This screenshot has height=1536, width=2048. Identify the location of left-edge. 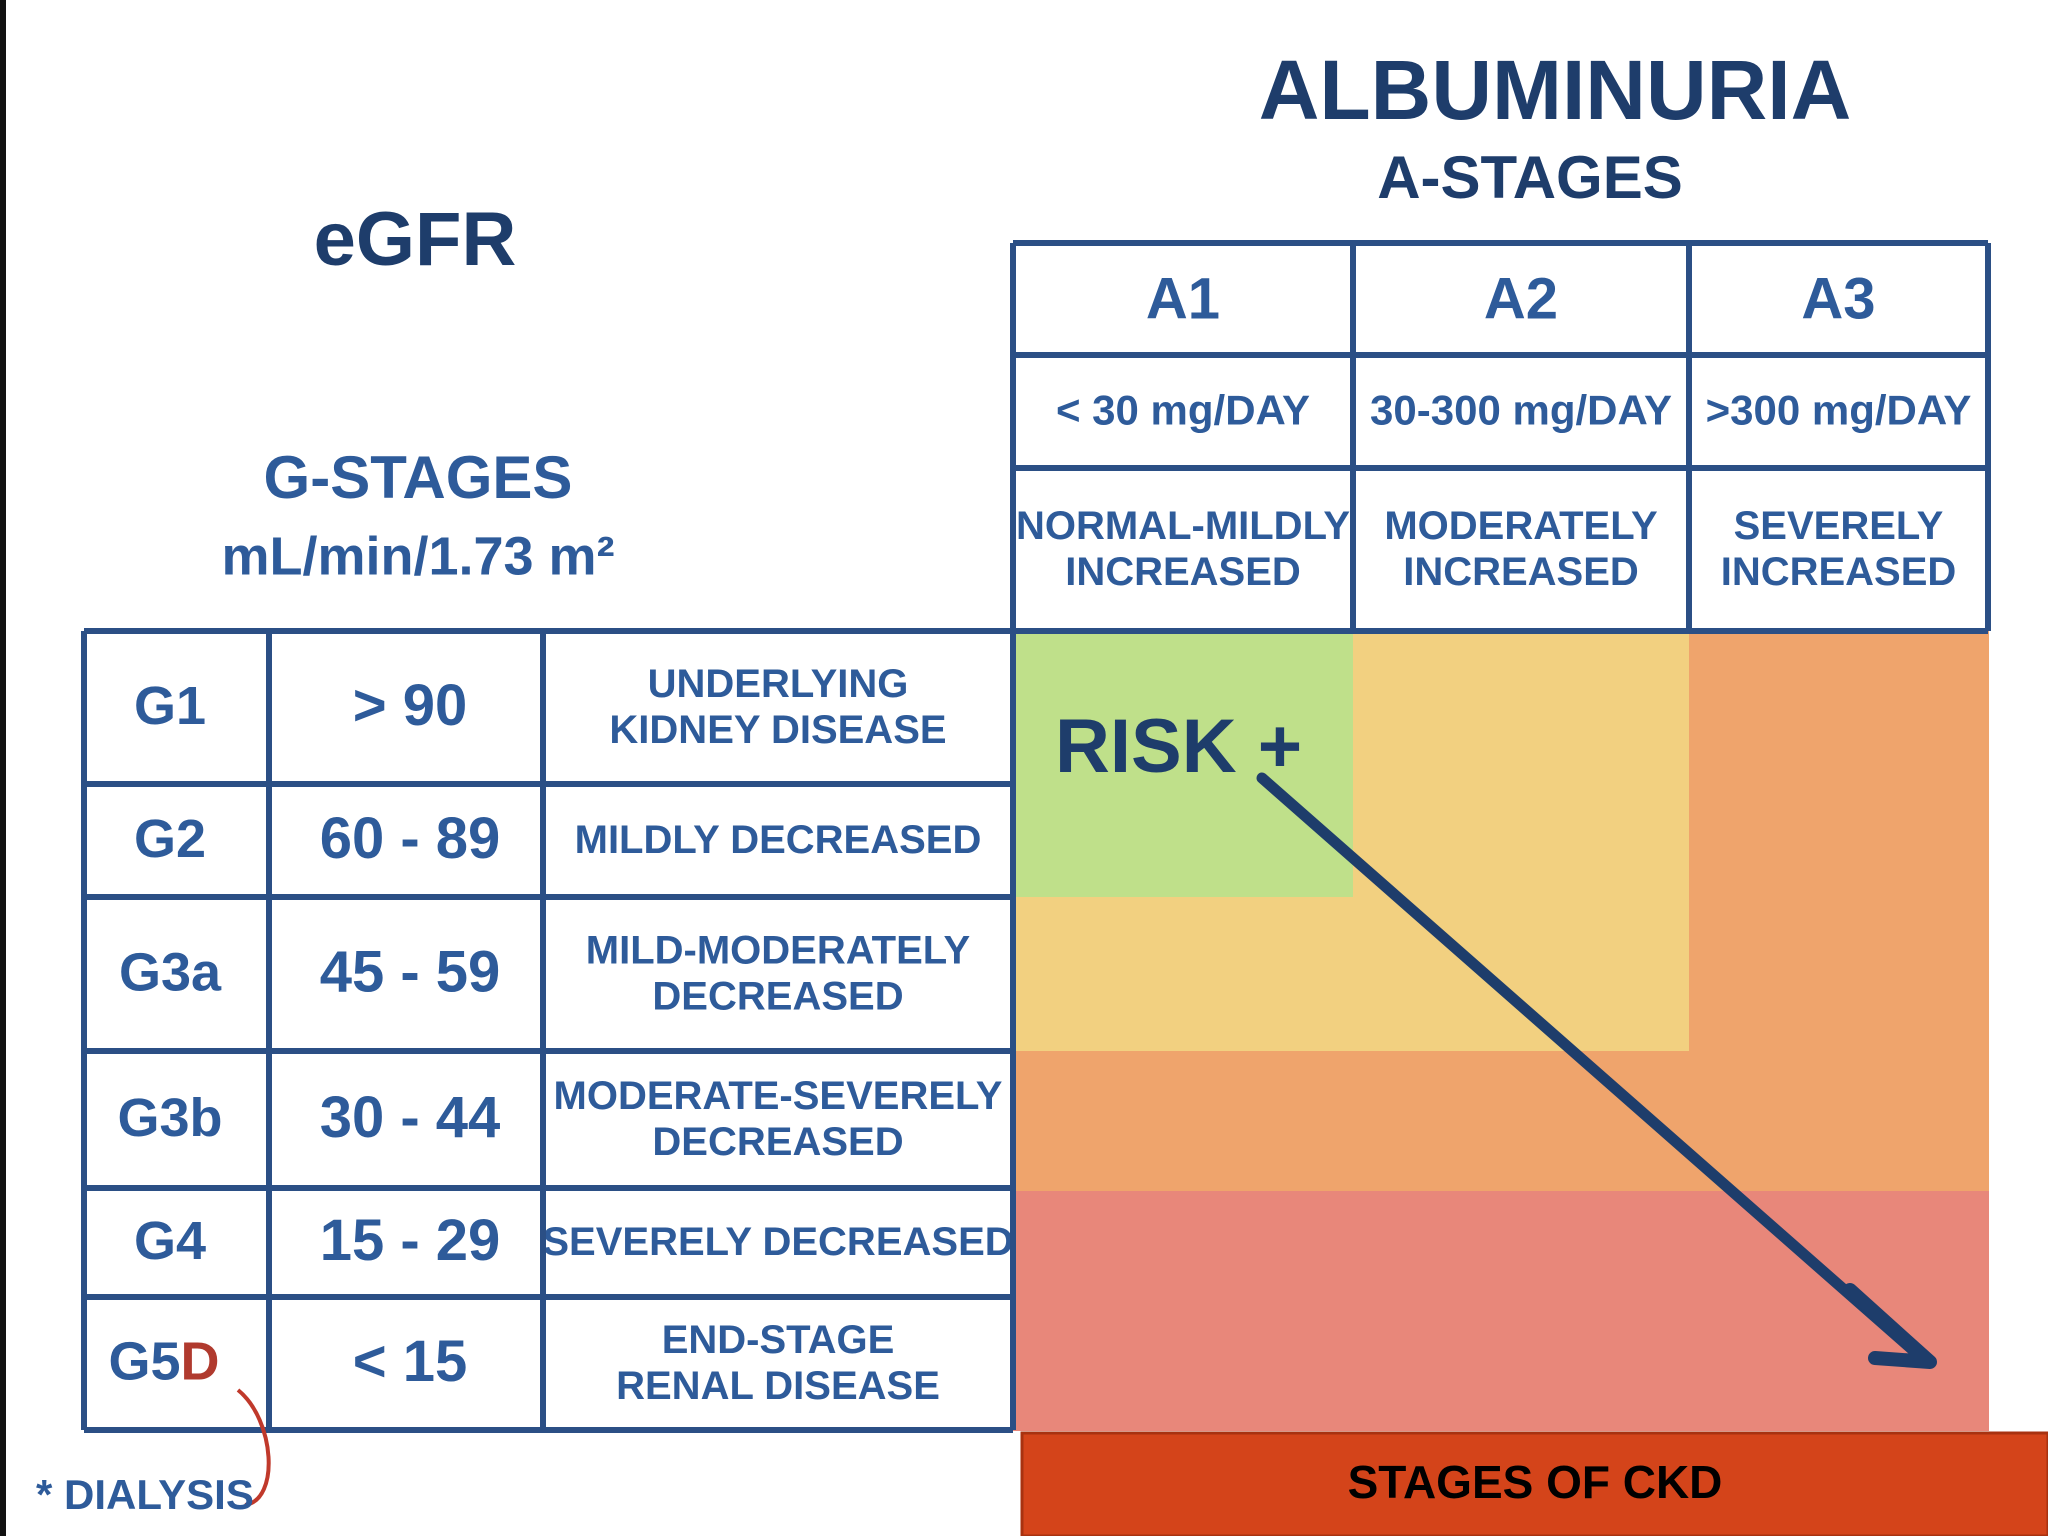
(3, 768).